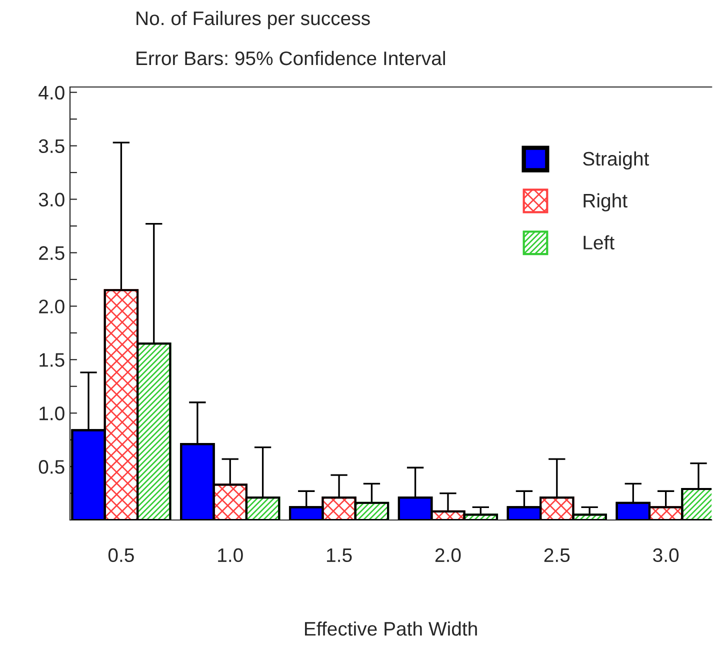 The height and width of the screenshot is (650, 713). What do you see at coordinates (51, 199) in the screenshot?
I see `y-tick-label: 3.0` at bounding box center [51, 199].